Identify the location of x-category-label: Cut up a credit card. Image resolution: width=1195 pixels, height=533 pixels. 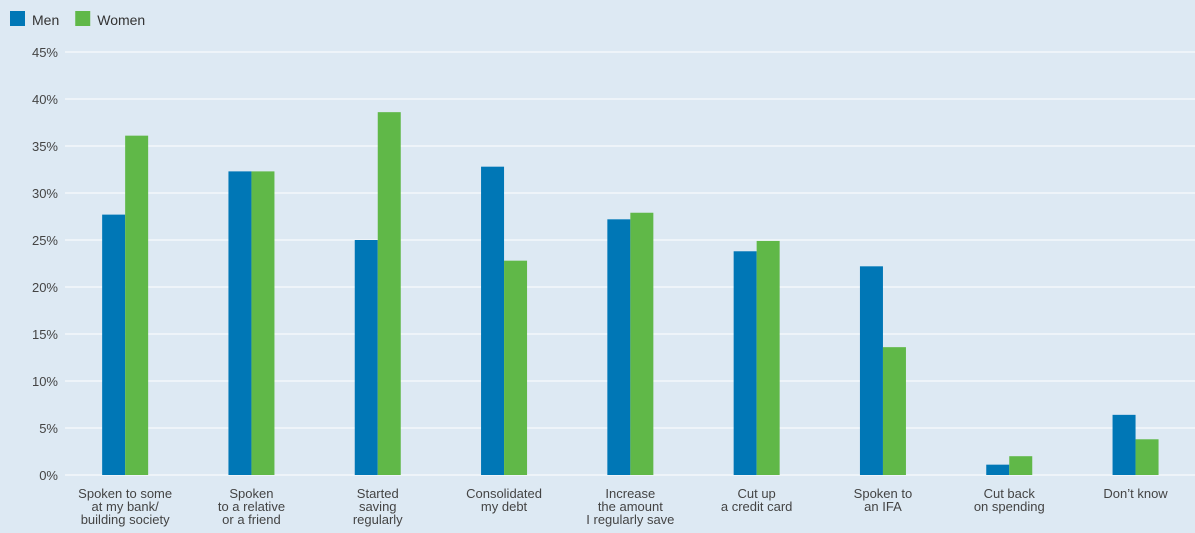
(757, 500).